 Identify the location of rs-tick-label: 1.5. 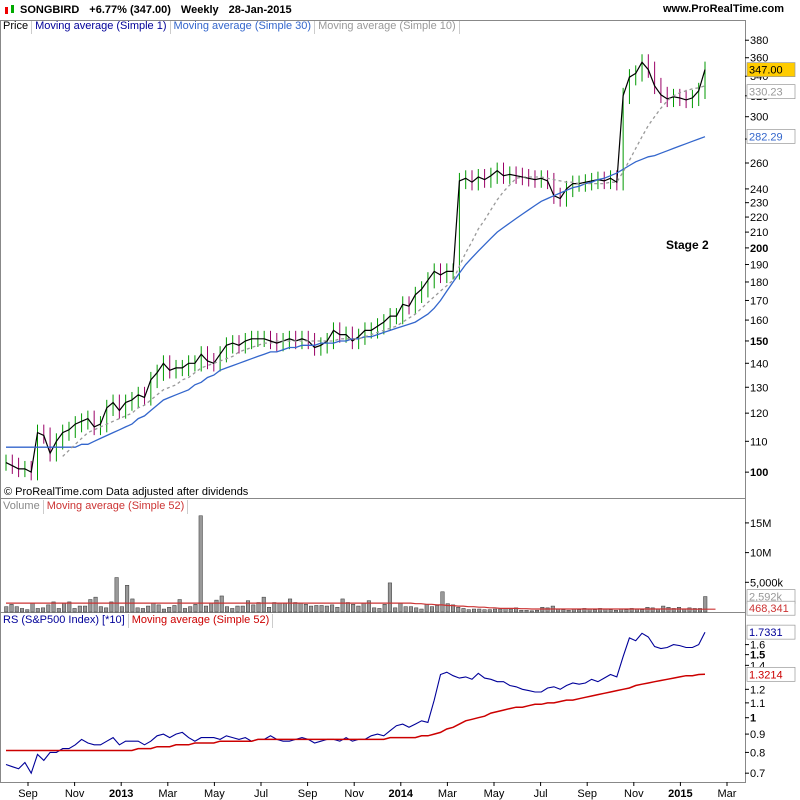
(757, 656).